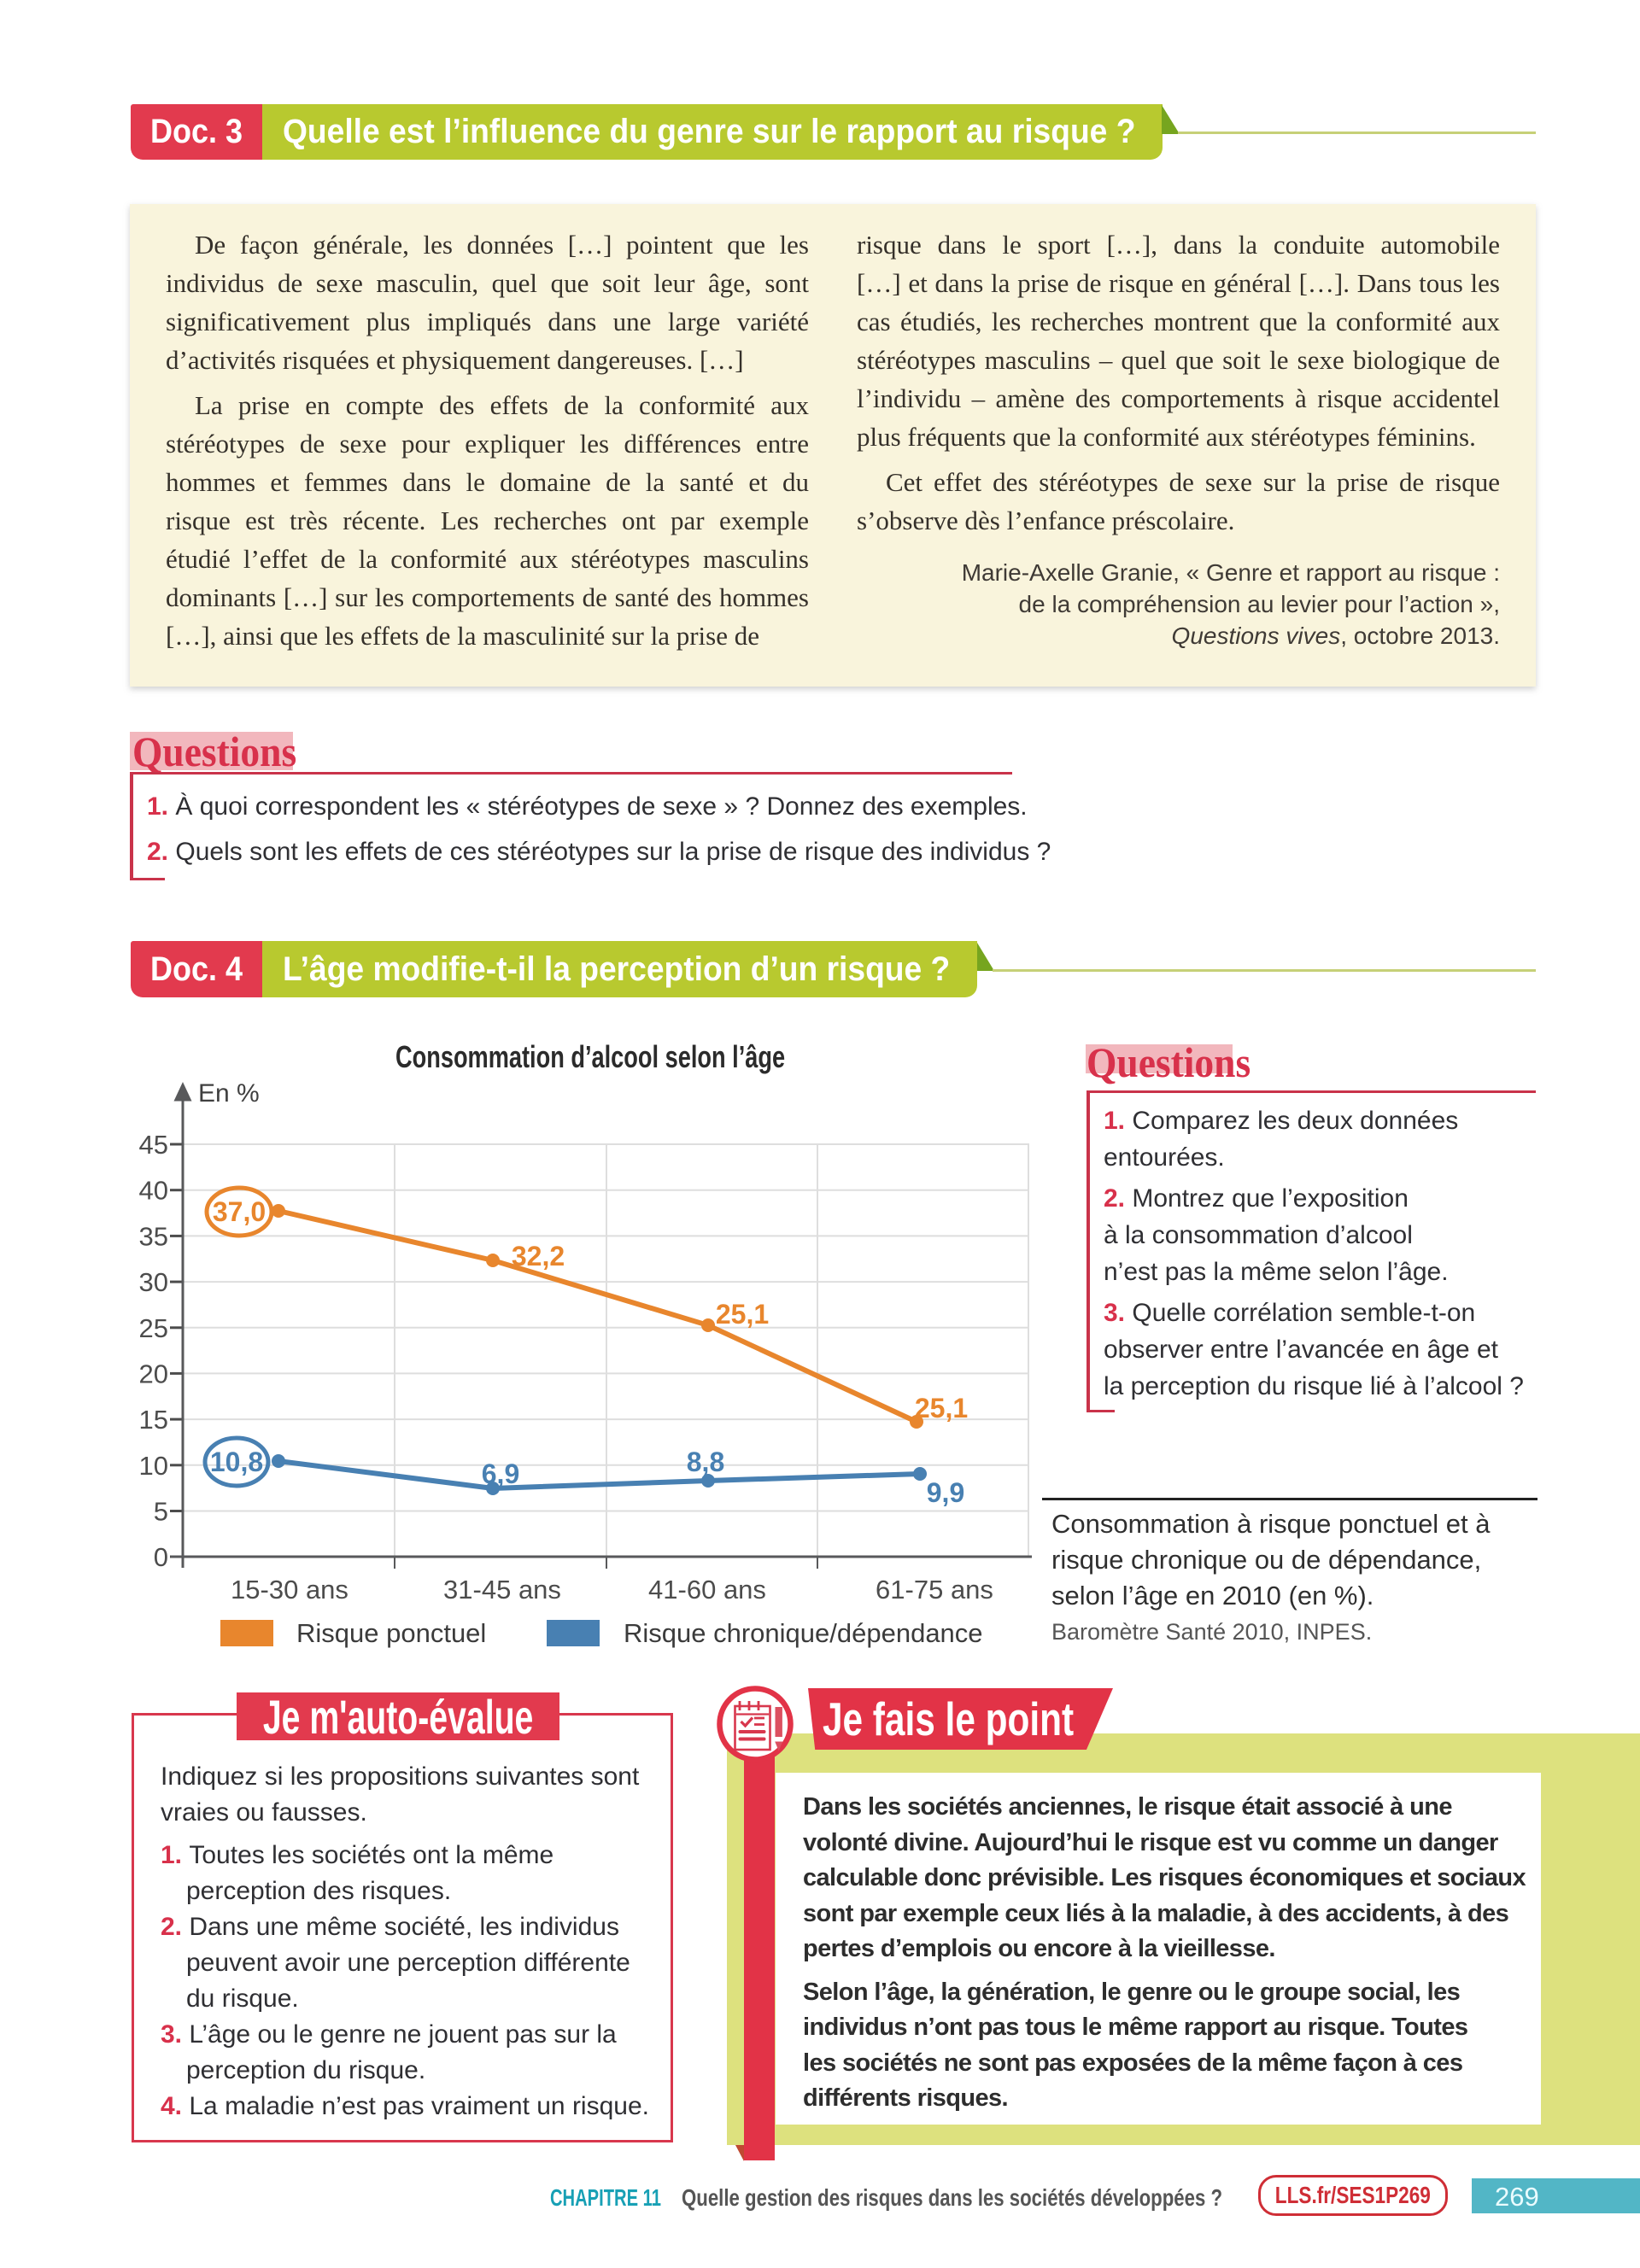 This screenshot has height=2268, width=1640. I want to click on svg-text: 10, so click(153, 1466).